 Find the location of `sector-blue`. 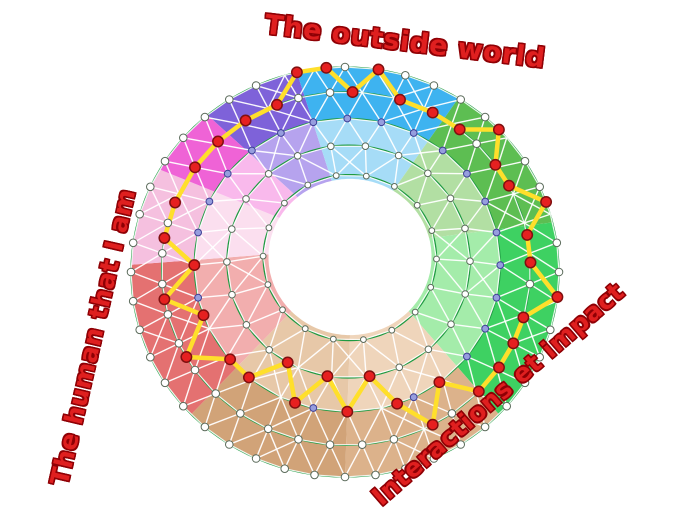

sector-blue is located at coordinates (370, 154).